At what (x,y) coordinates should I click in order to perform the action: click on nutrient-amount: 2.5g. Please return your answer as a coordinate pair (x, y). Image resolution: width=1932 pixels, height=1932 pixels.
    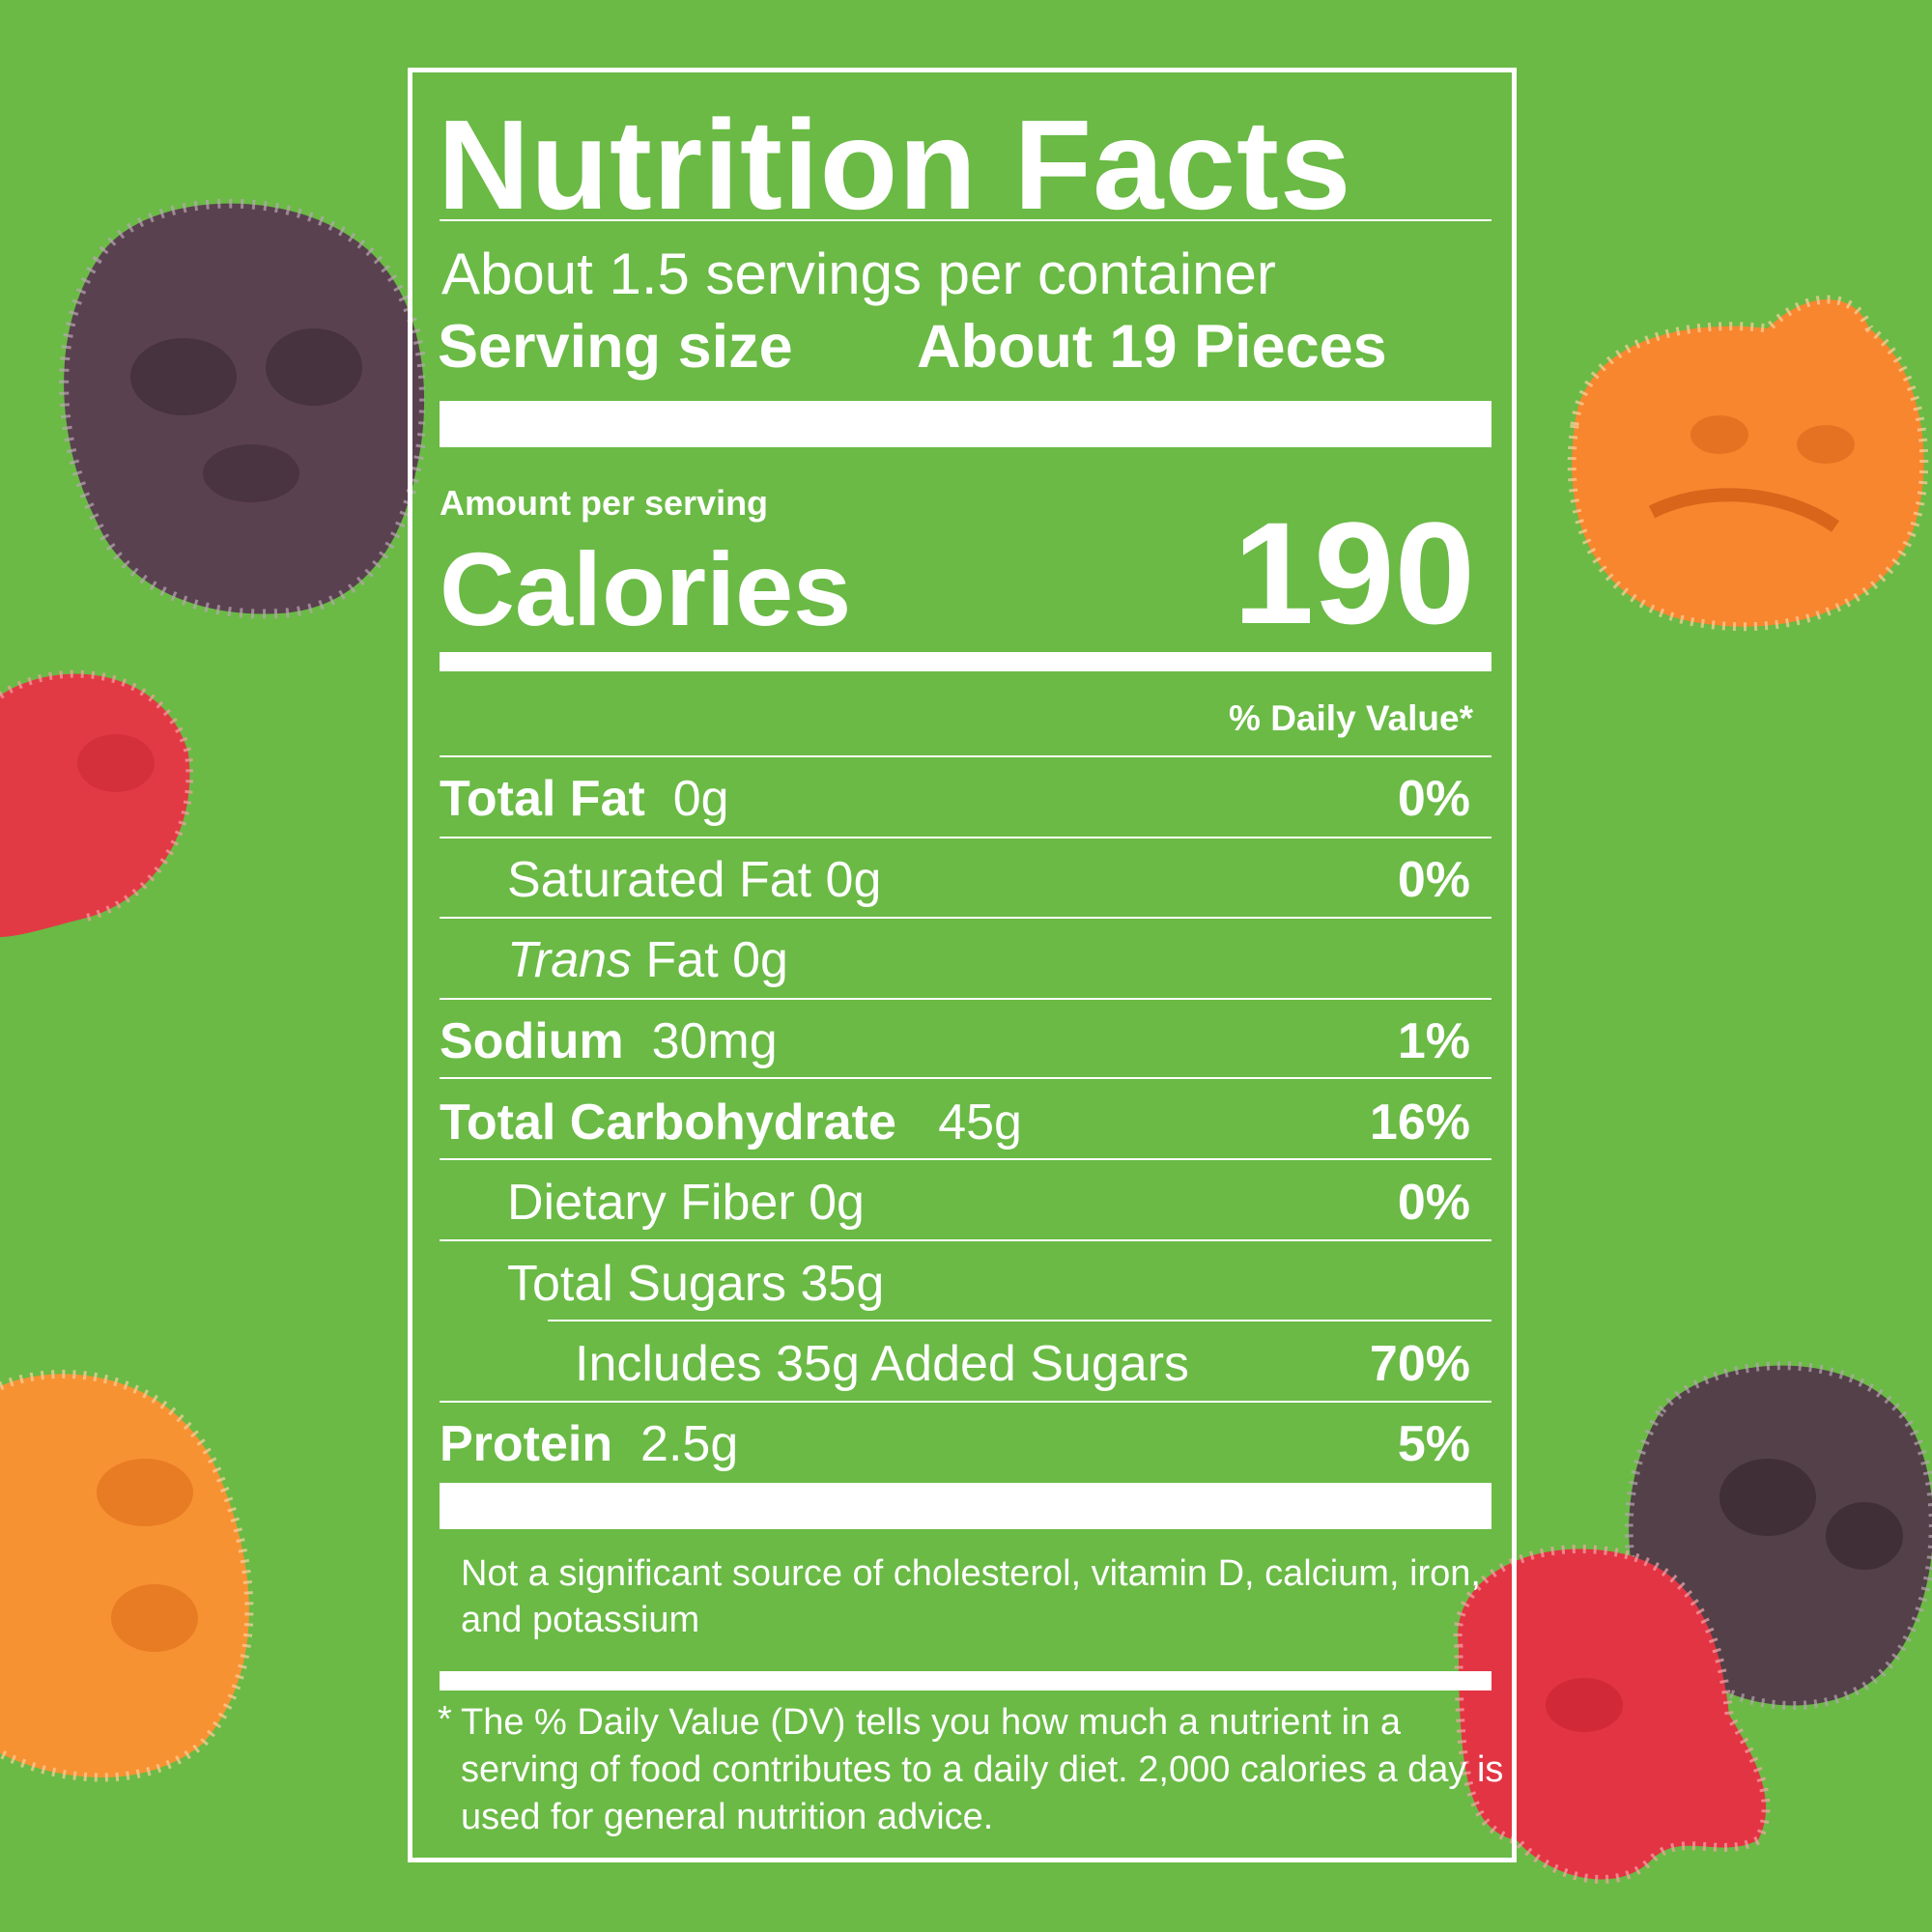
    Looking at the image, I should click on (689, 1444).